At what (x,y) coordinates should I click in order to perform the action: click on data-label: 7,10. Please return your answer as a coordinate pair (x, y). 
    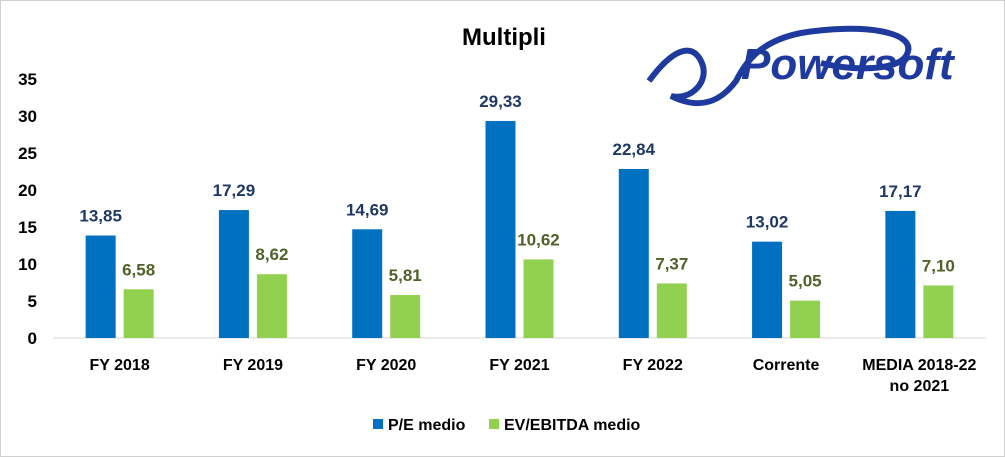
    Looking at the image, I should click on (938, 265).